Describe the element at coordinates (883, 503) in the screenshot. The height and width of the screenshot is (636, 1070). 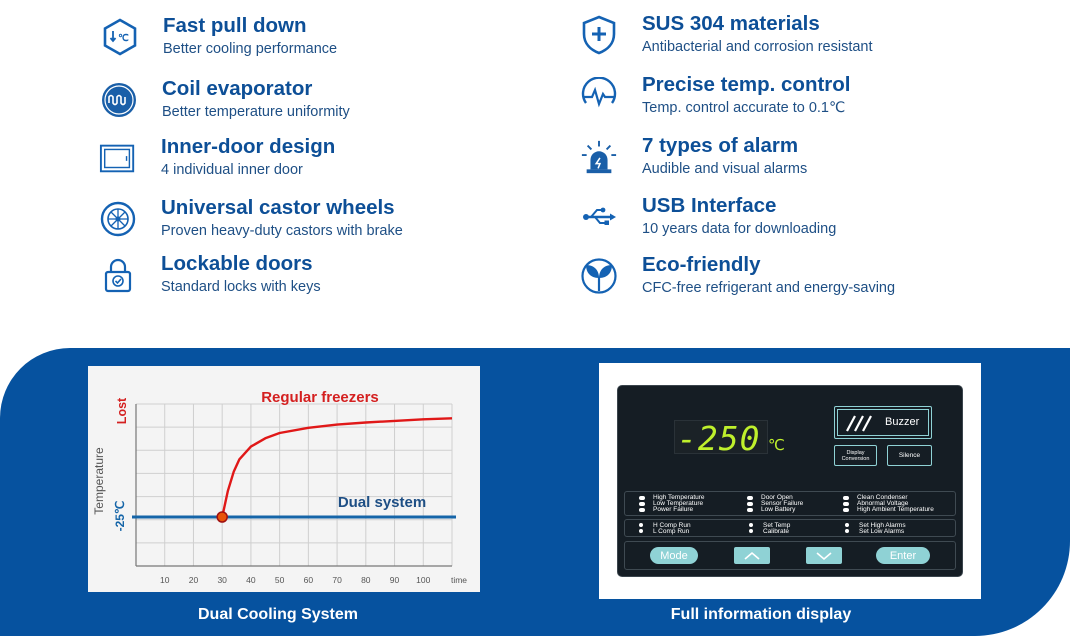
I see `indicator-label: Abnormal Voltage` at that location.